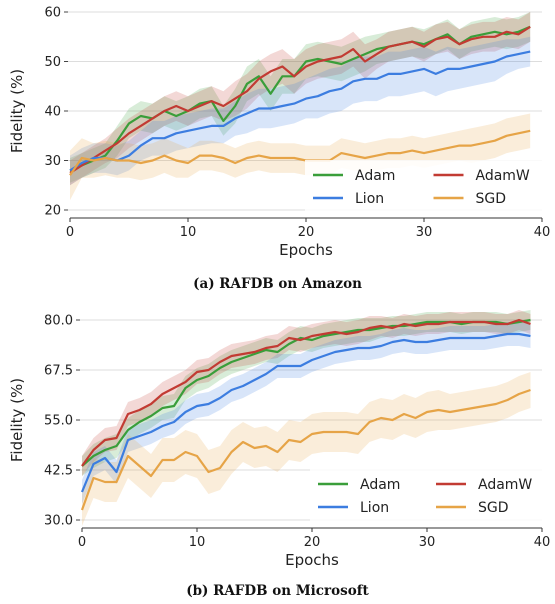 This screenshot has width=555, height=604. I want to click on series-line-sgd, so click(300, 152).